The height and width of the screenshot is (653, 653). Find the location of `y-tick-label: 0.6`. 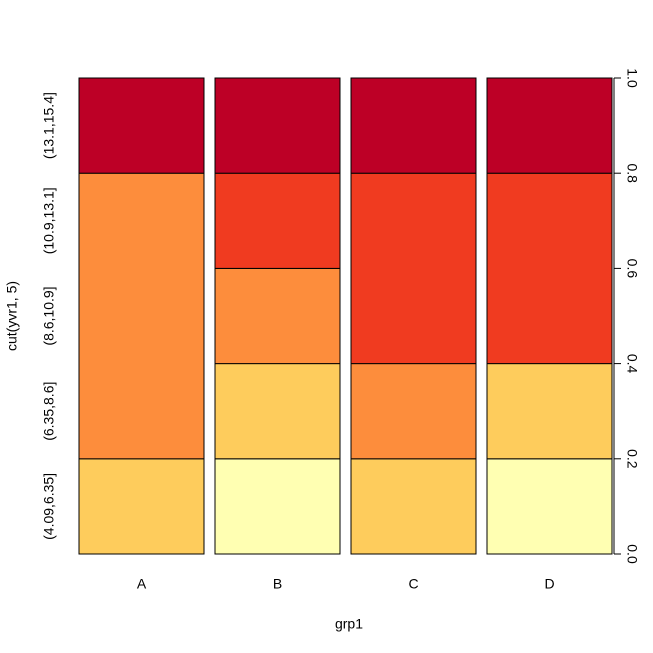

y-tick-label: 0.6 is located at coordinates (632, 269).